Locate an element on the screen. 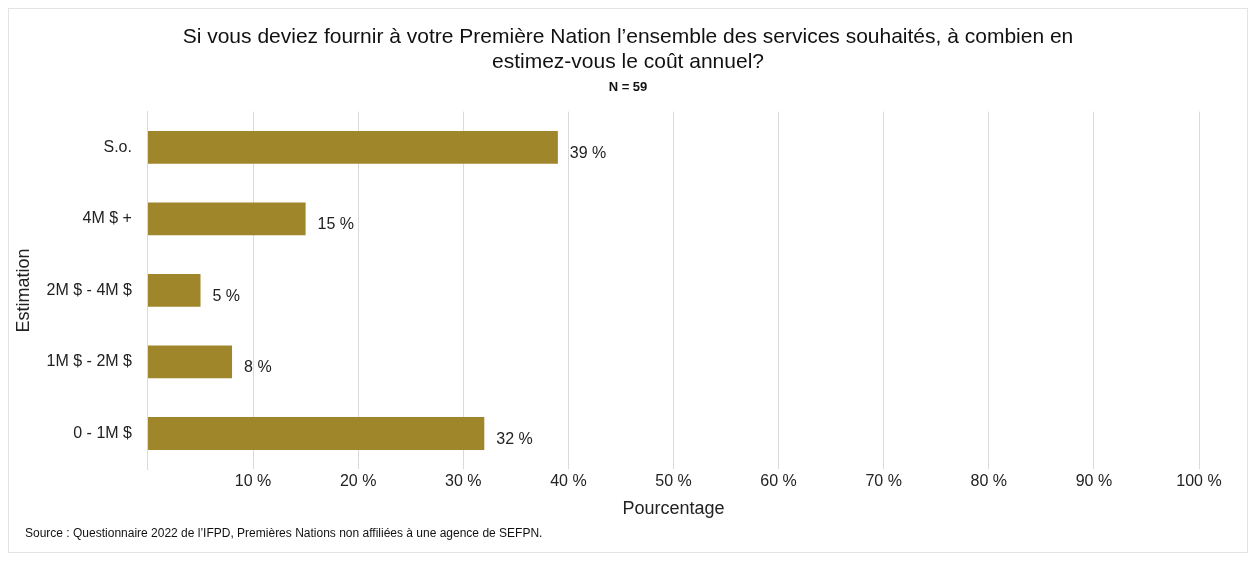  x-tick-label: 90 % is located at coordinates (1094, 481).